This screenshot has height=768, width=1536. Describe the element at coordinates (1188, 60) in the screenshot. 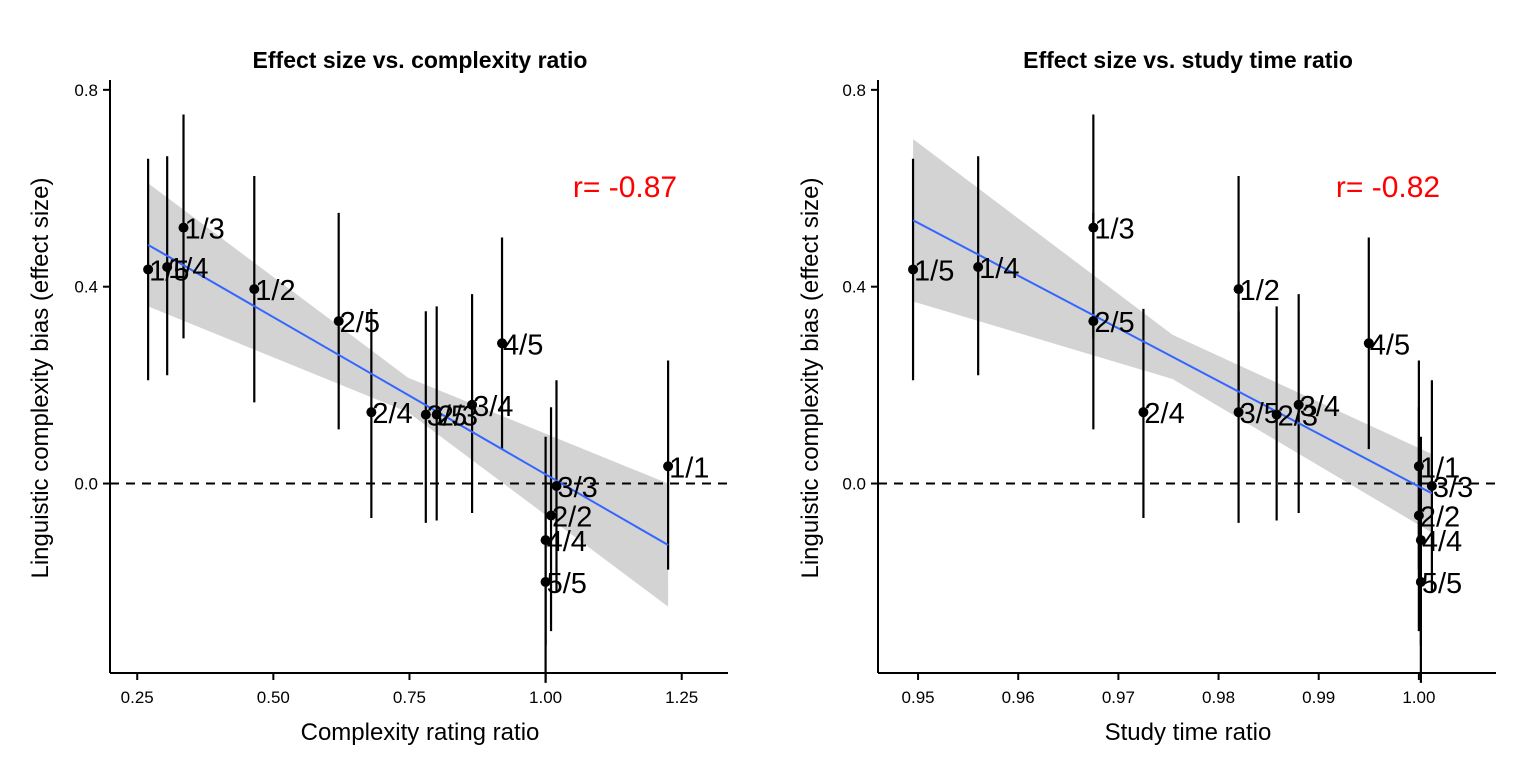

I see `chart-title: Effect size vs. study time ratio` at that location.